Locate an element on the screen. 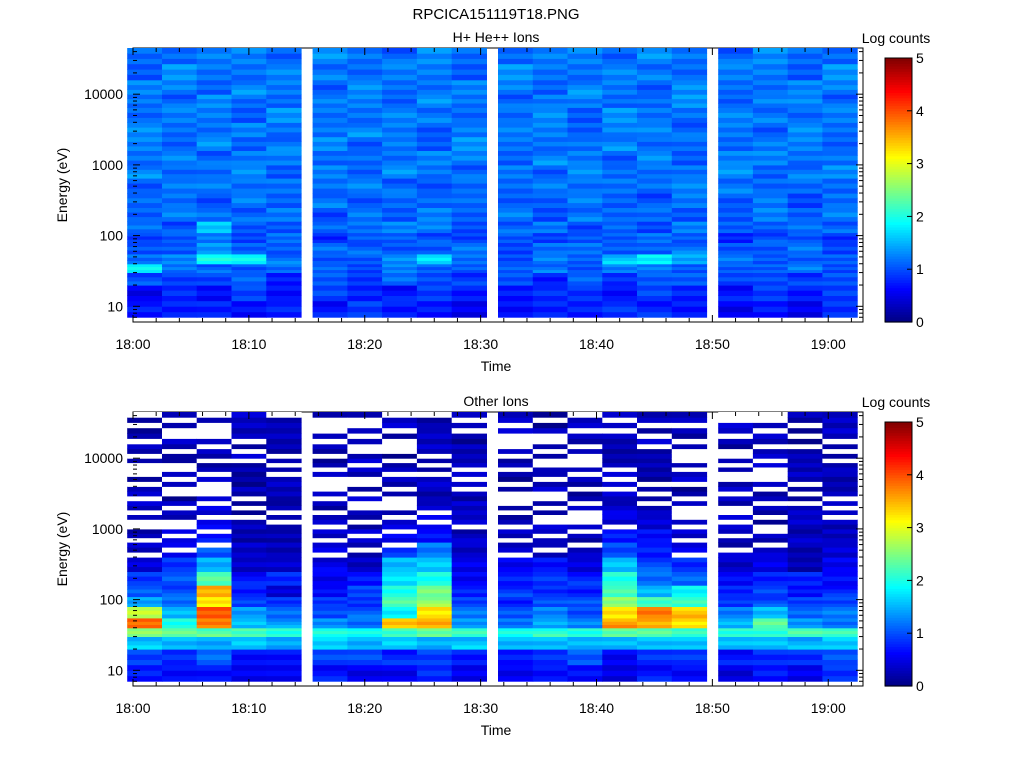 The height and width of the screenshot is (768, 1024). x-tick-label: 18:20 is located at coordinates (364, 708).